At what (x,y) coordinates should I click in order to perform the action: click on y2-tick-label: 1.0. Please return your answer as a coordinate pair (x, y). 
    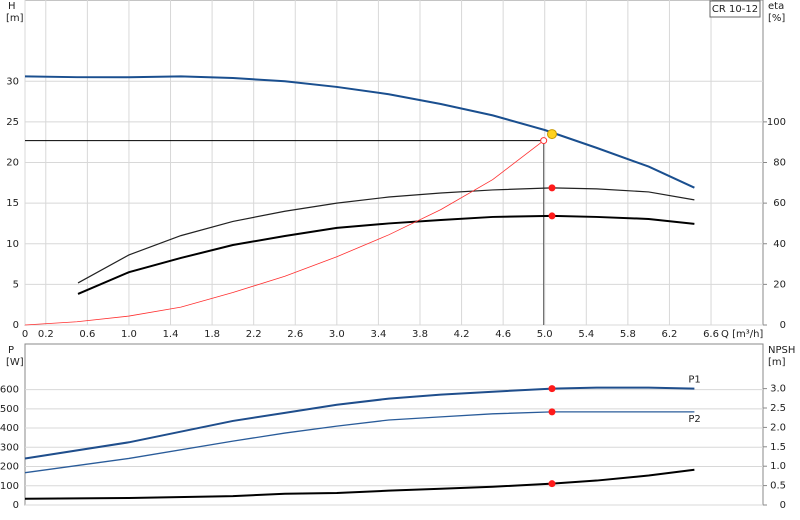
    Looking at the image, I should click on (778, 466).